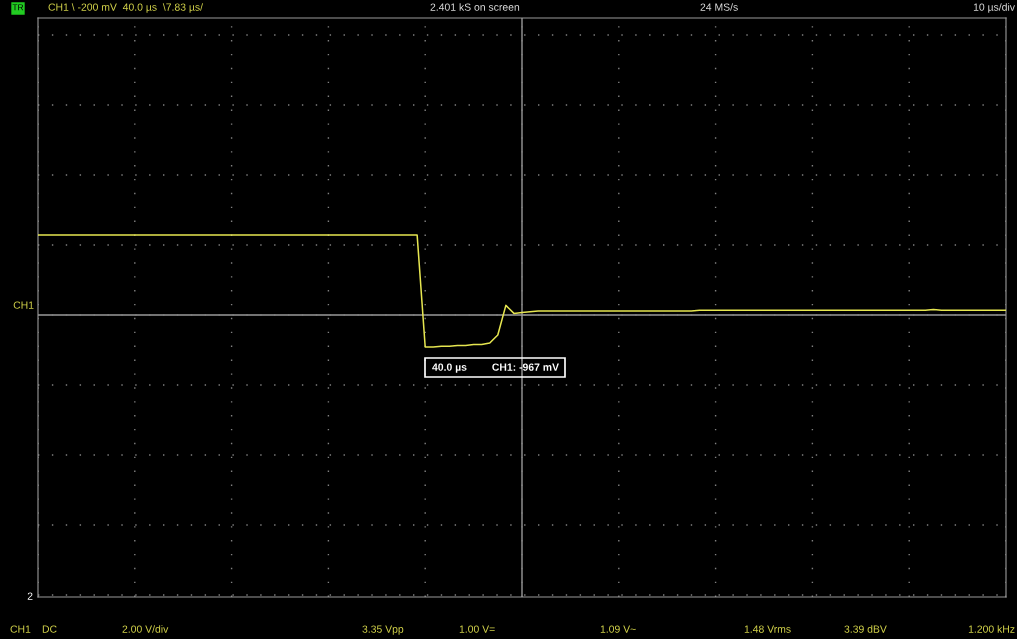 The height and width of the screenshot is (639, 1017). What do you see at coordinates (126, 8) in the screenshot?
I see `text: CH1 \ -200 mV 40.0 µs \7.83 µs/` at bounding box center [126, 8].